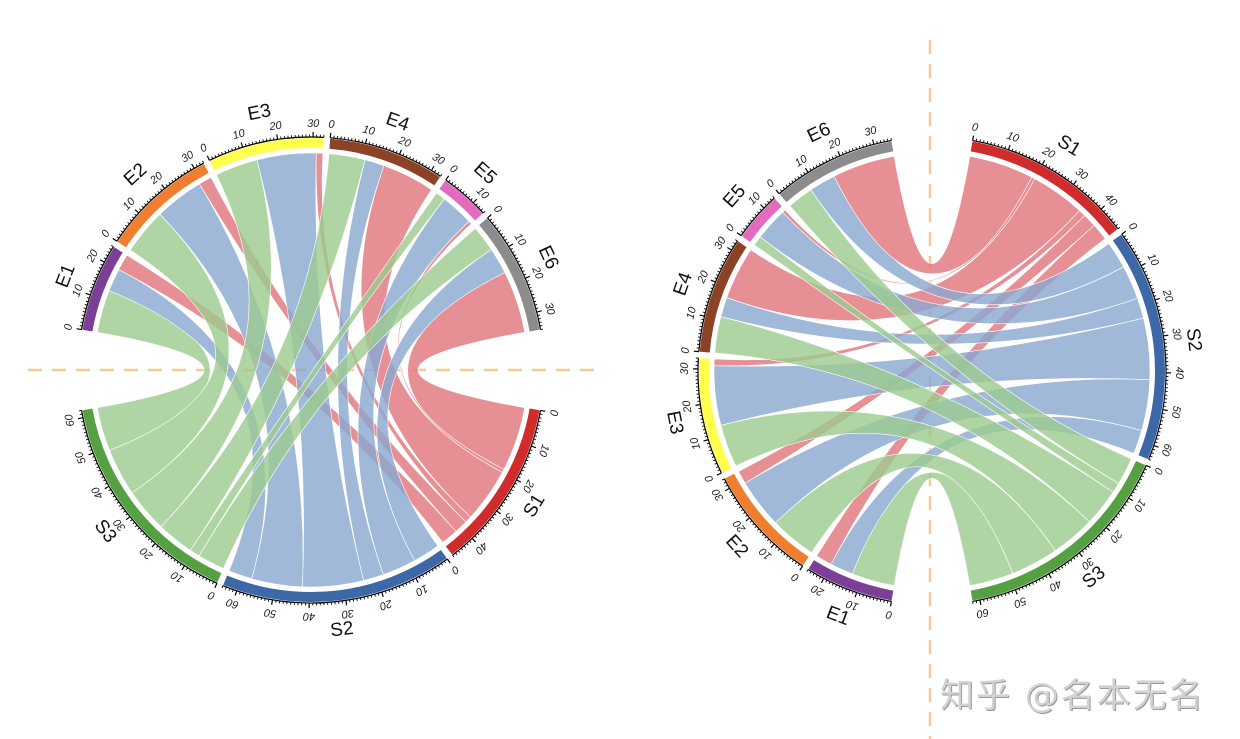 This screenshot has height=739, width=1240. I want to click on sector-e5-track, so click(461, 200).